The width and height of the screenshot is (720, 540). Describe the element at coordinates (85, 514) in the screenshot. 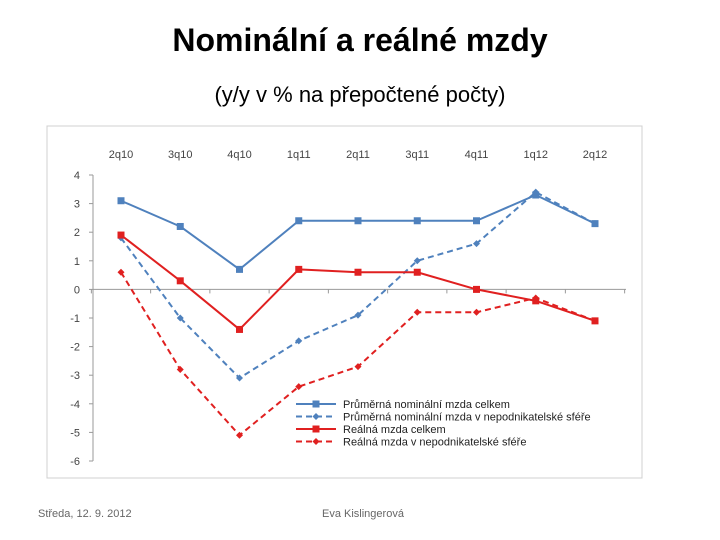

I see `footer-date: Středa, 12. 9. 2012` at that location.